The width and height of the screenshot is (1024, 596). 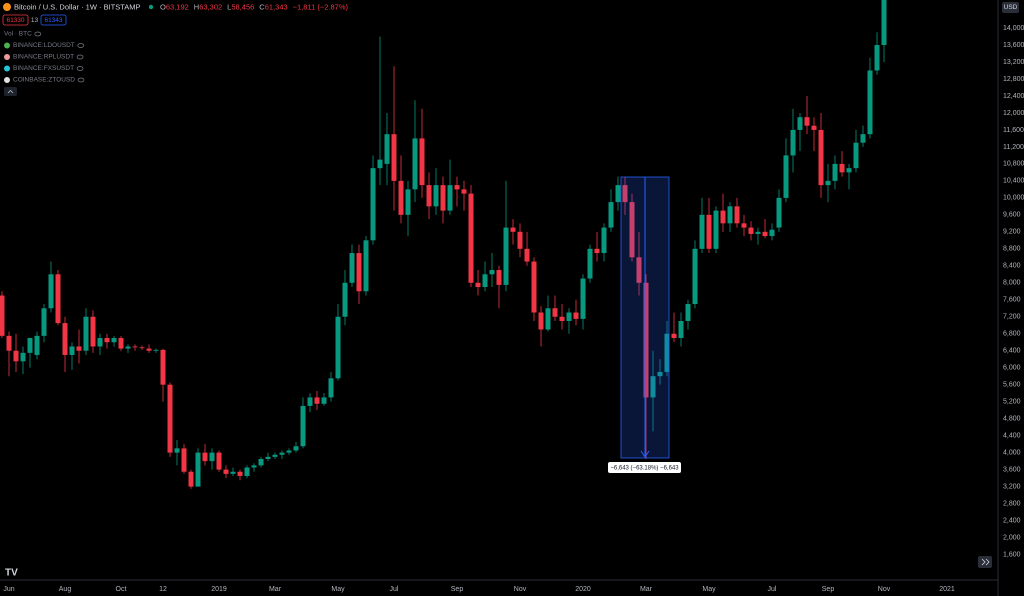 I want to click on x-tick-label: 12, so click(x=163, y=589).